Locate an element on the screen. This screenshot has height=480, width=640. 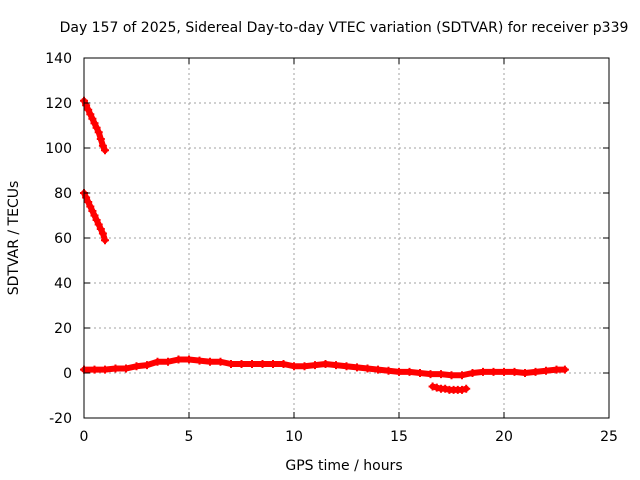
series-segment-d is located at coordinates (449, 388).